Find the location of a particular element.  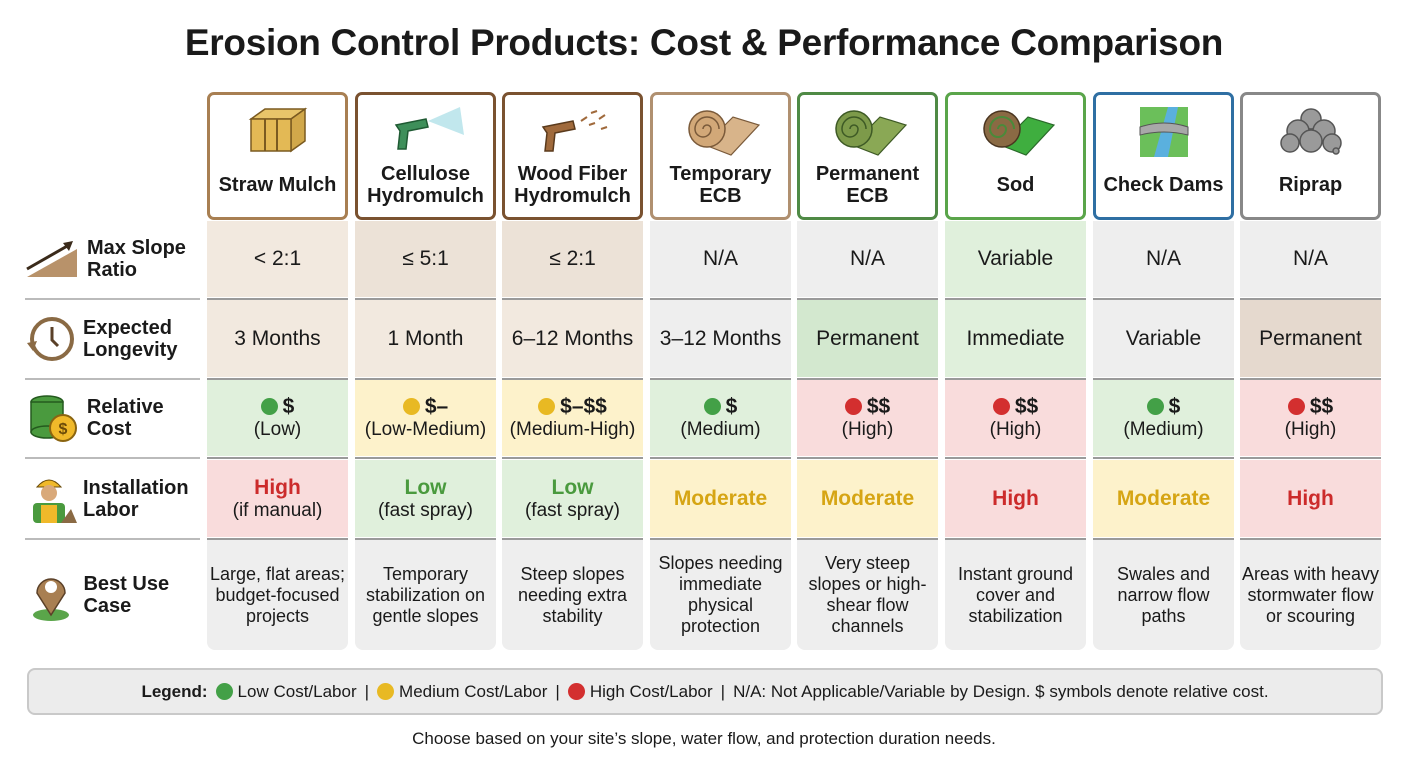

labor-value: Moderate is located at coordinates (1163, 498).